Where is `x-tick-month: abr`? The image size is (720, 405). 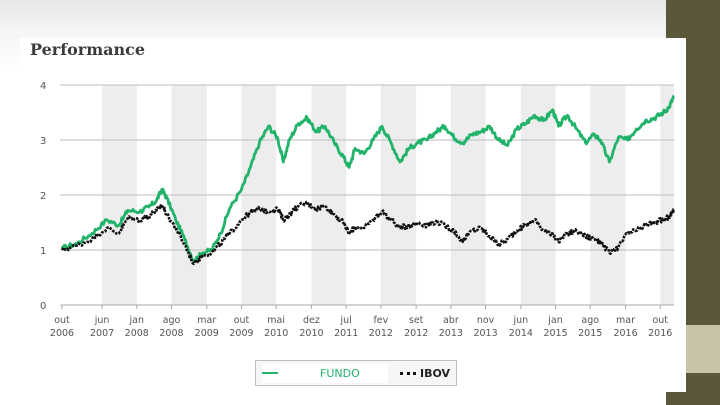 x-tick-month: abr is located at coordinates (451, 320).